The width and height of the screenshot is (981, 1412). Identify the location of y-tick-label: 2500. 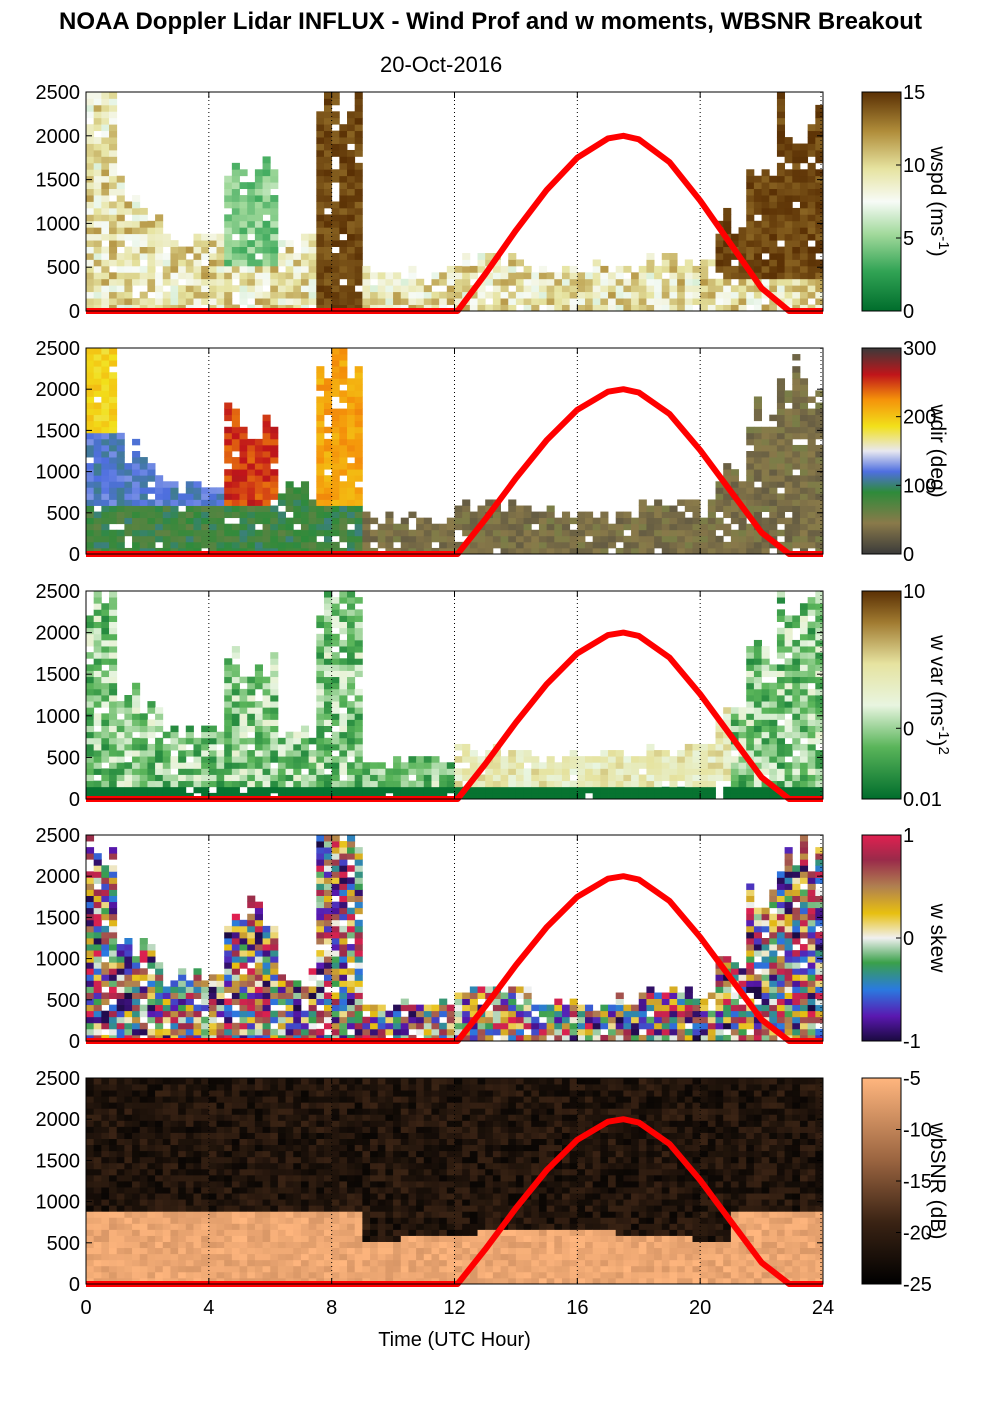
(58, 592).